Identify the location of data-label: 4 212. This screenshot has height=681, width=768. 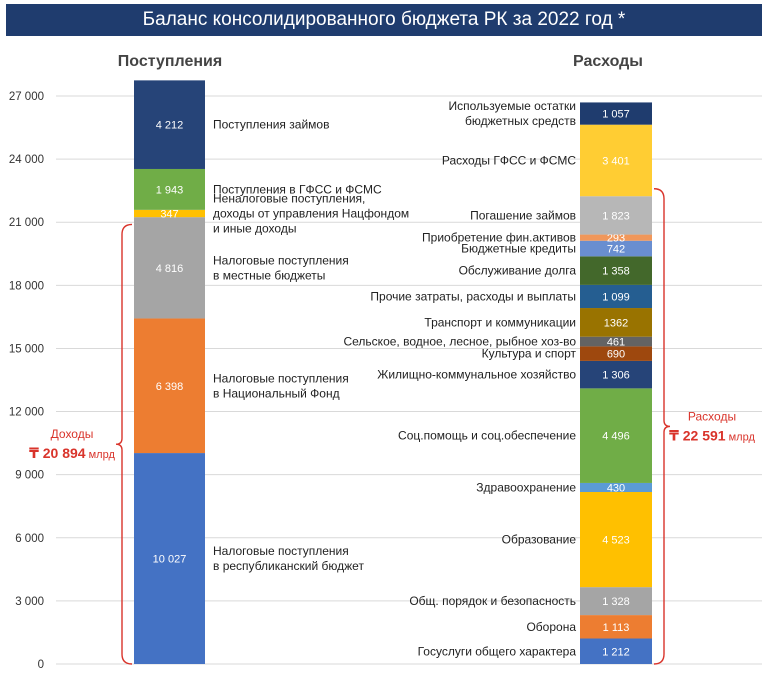
(170, 126).